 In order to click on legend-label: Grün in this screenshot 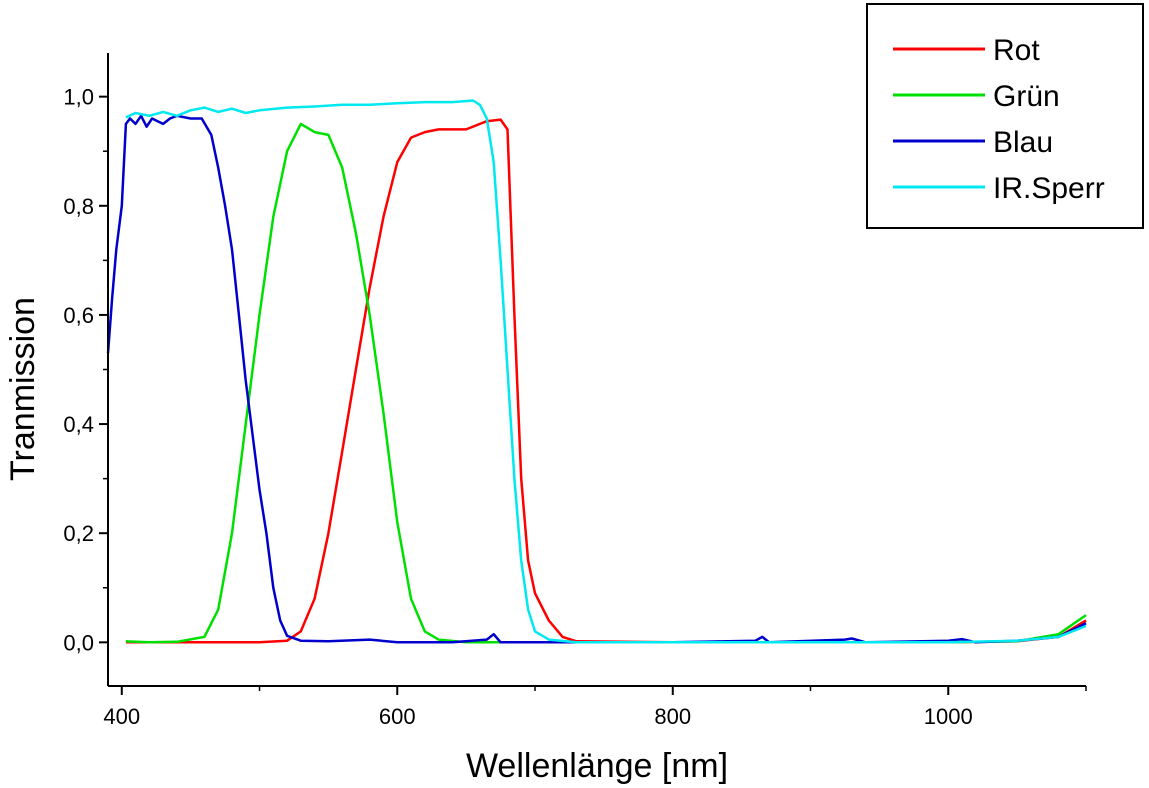, I will do `click(1026, 96)`.